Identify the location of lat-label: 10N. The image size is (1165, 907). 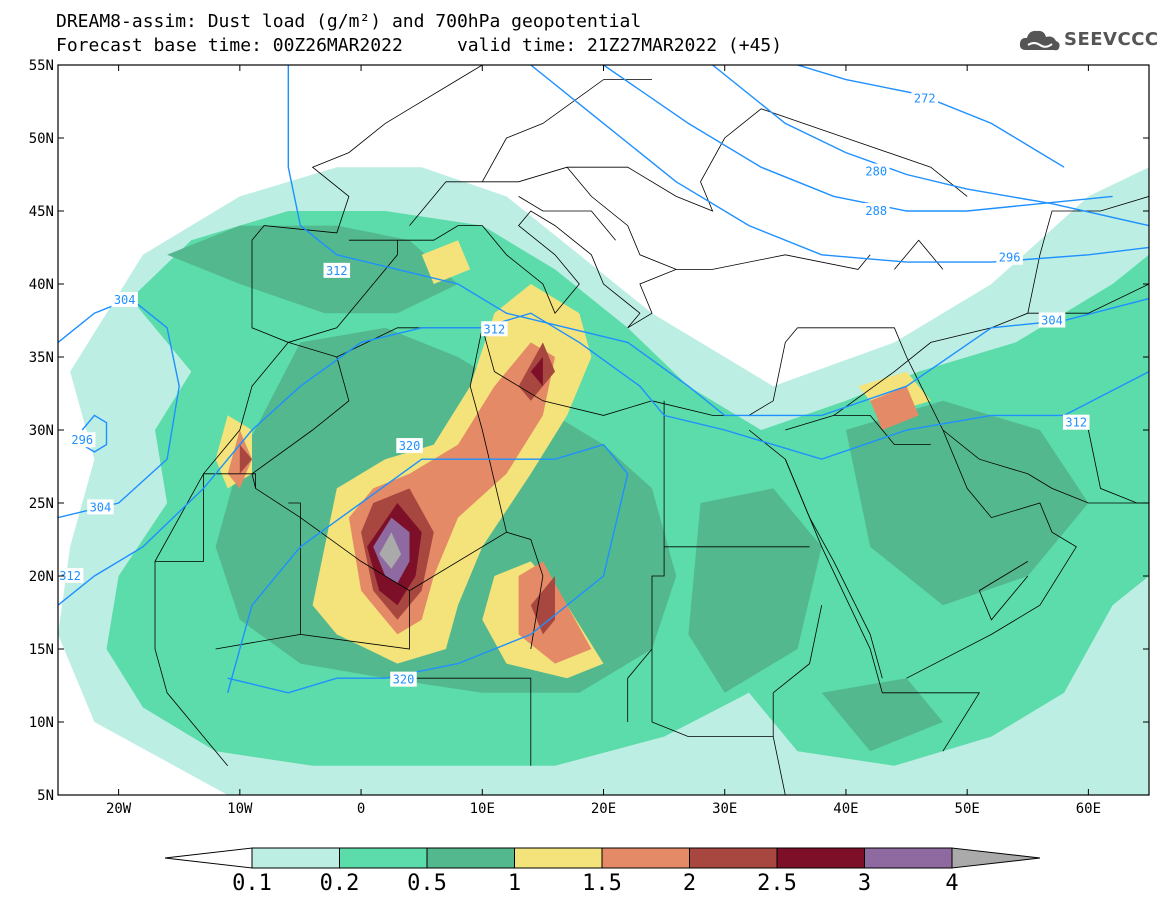
(41, 723).